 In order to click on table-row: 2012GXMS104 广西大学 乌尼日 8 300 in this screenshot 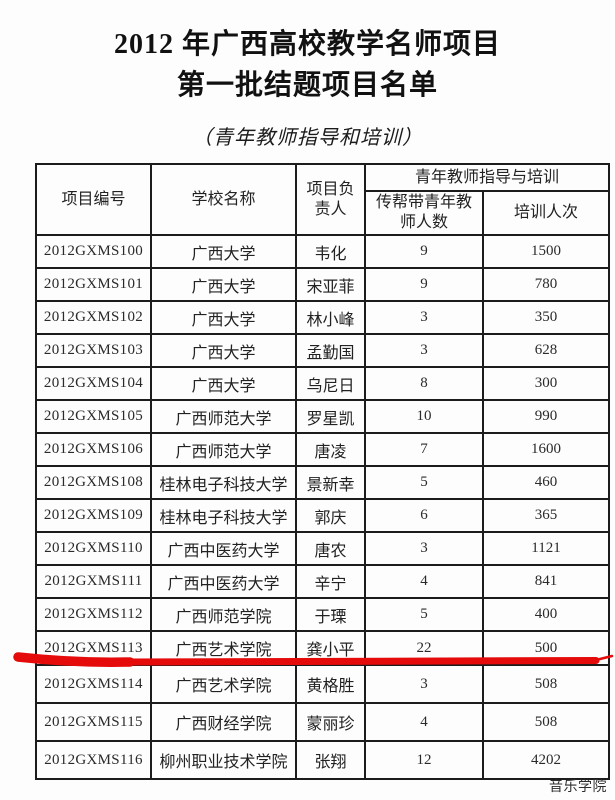, I will do `click(323, 383)`.